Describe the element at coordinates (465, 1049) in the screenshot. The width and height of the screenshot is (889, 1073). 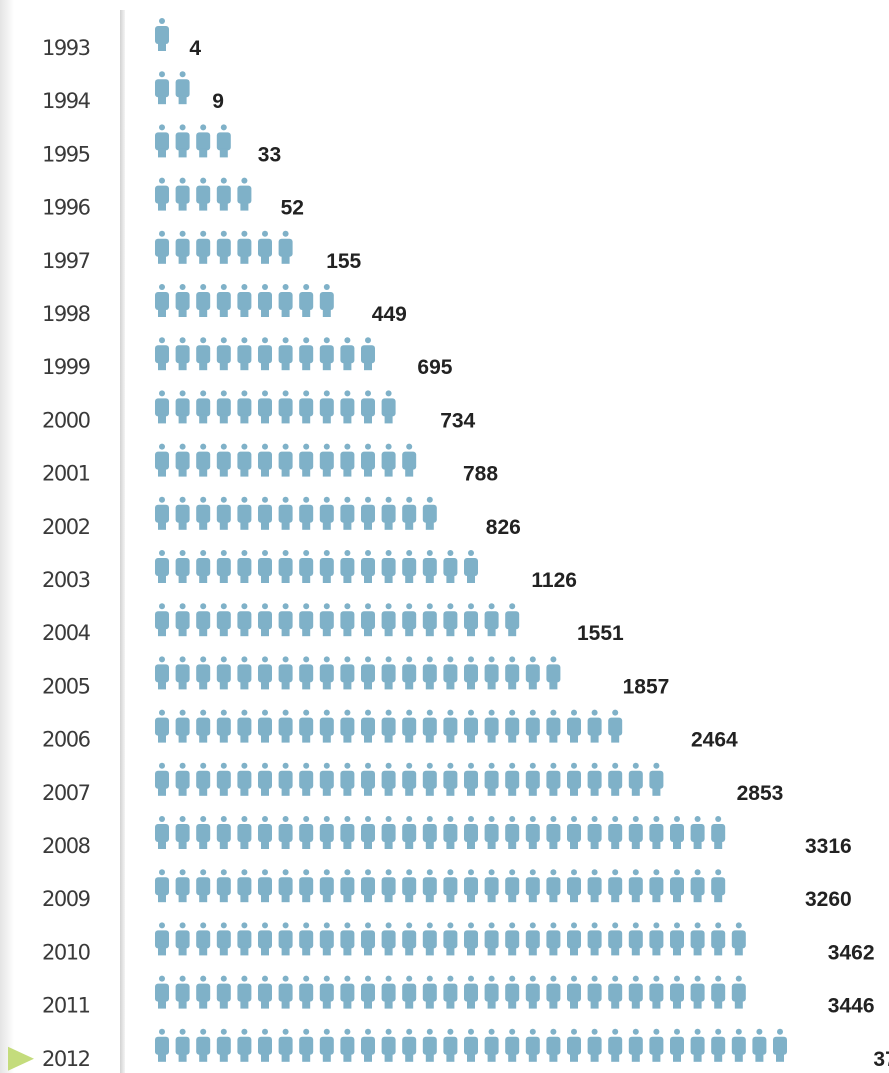
I see `year-row: 2012 3759` at that location.